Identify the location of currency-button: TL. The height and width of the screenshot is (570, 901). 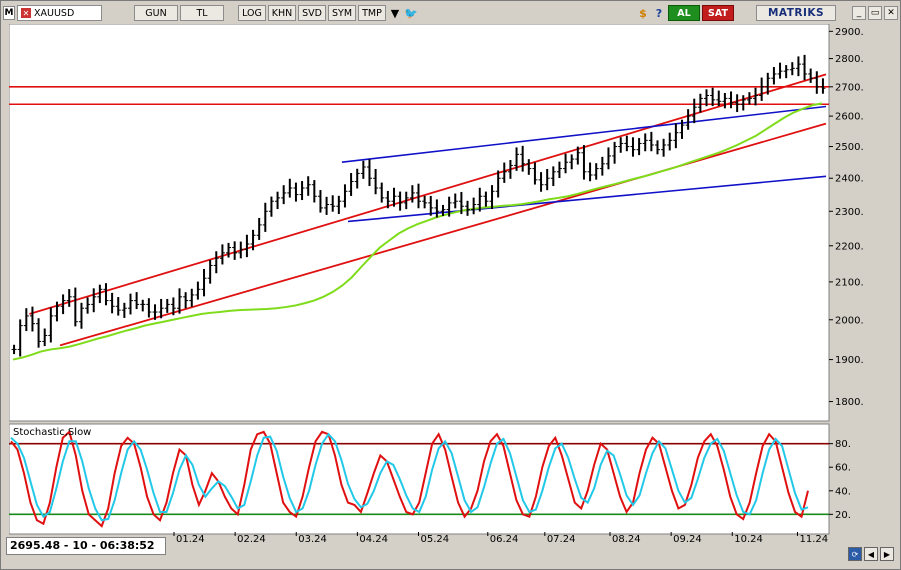
(202, 13).